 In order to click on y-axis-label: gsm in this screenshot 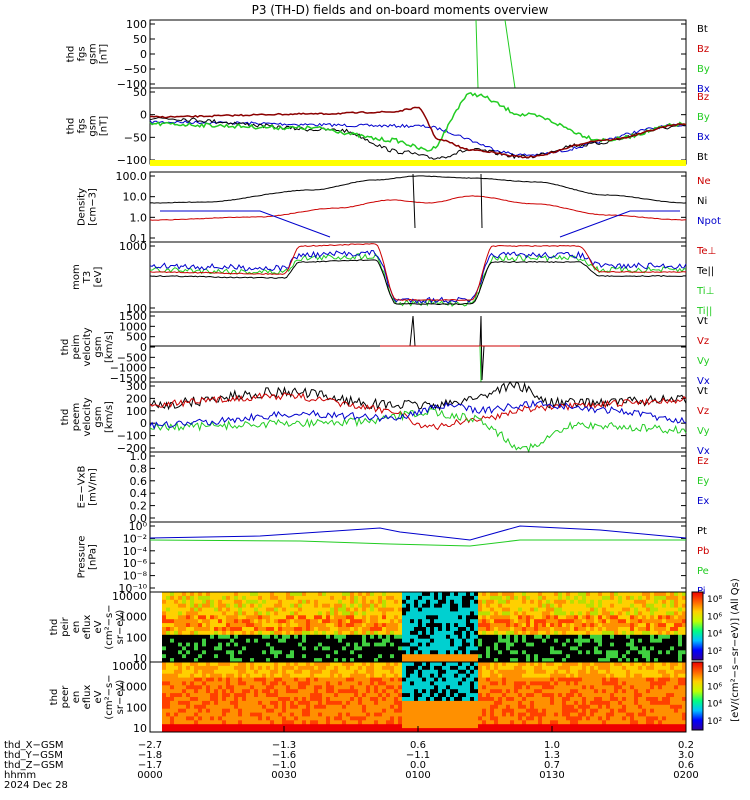, I will do `click(93, 53)`.